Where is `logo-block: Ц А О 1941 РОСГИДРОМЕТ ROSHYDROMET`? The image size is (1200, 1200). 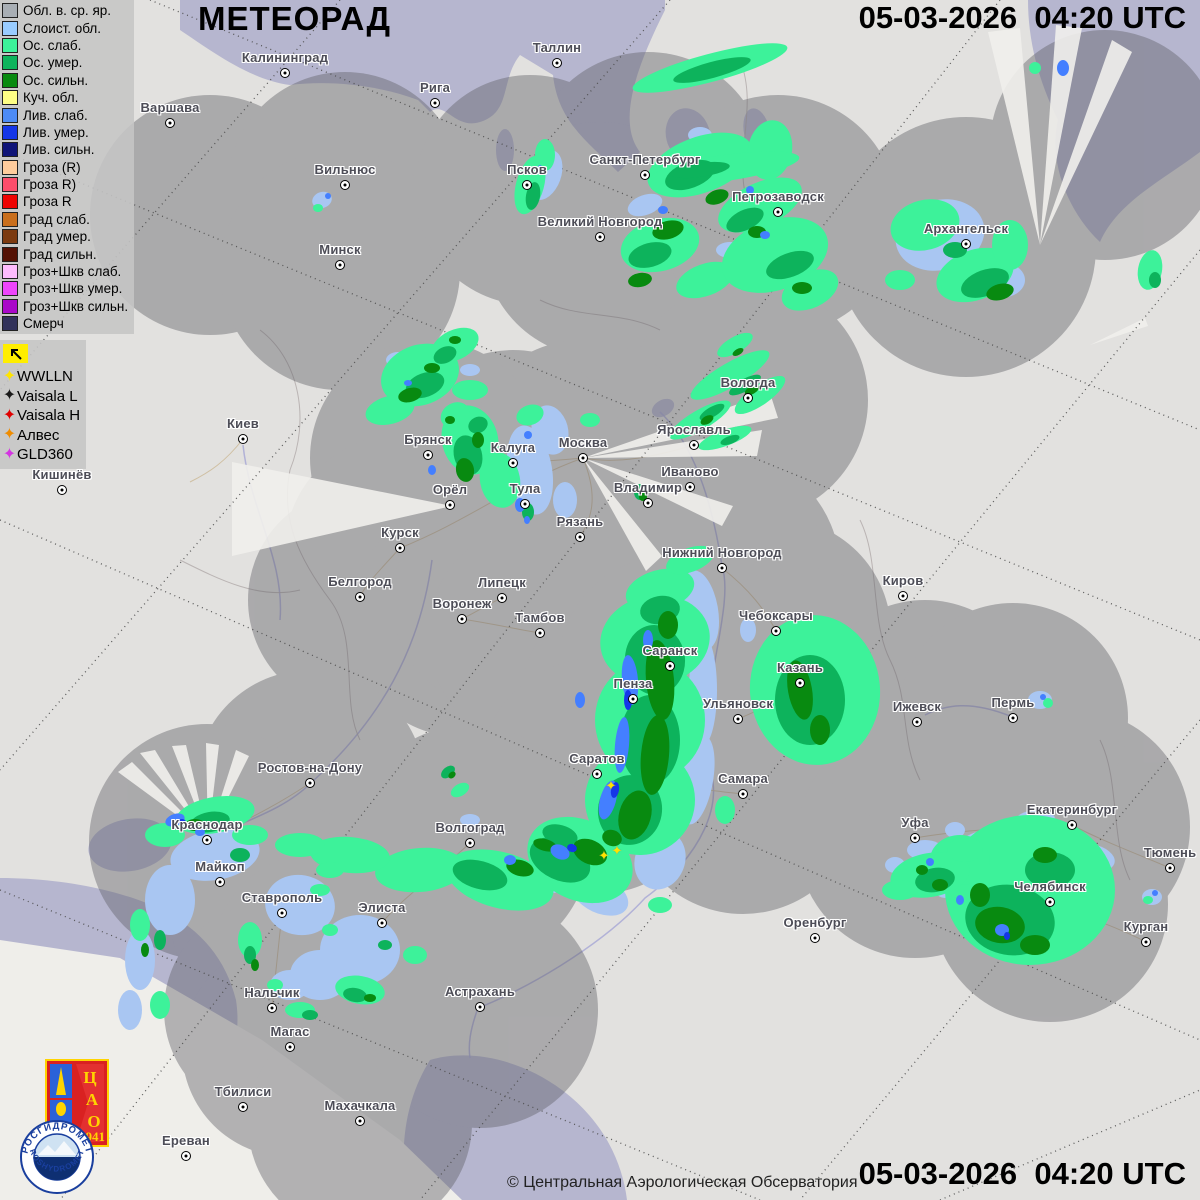
logo-block: Ц А О 1941 РОСГИДРОМЕТ ROSHYDROMET is located at coordinates (74, 1125).